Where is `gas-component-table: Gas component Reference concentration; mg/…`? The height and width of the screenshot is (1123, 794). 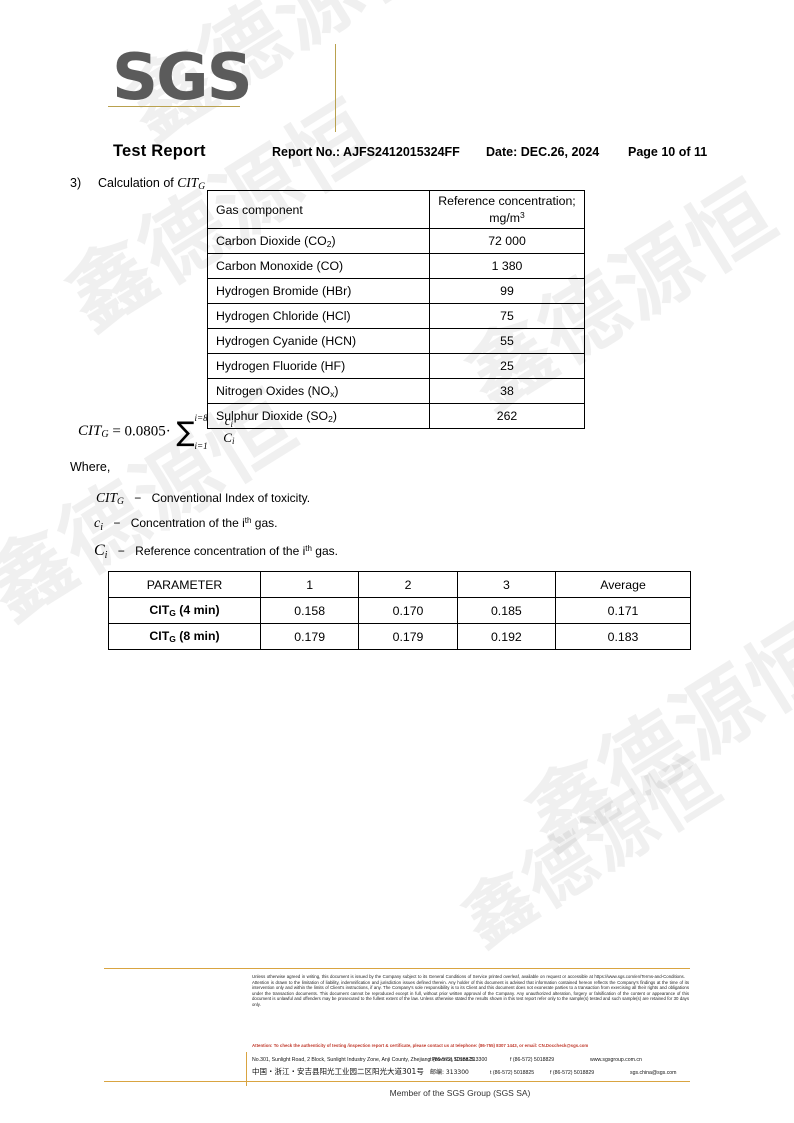 gas-component-table: Gas component Reference concentration; mg/… is located at coordinates (396, 309).